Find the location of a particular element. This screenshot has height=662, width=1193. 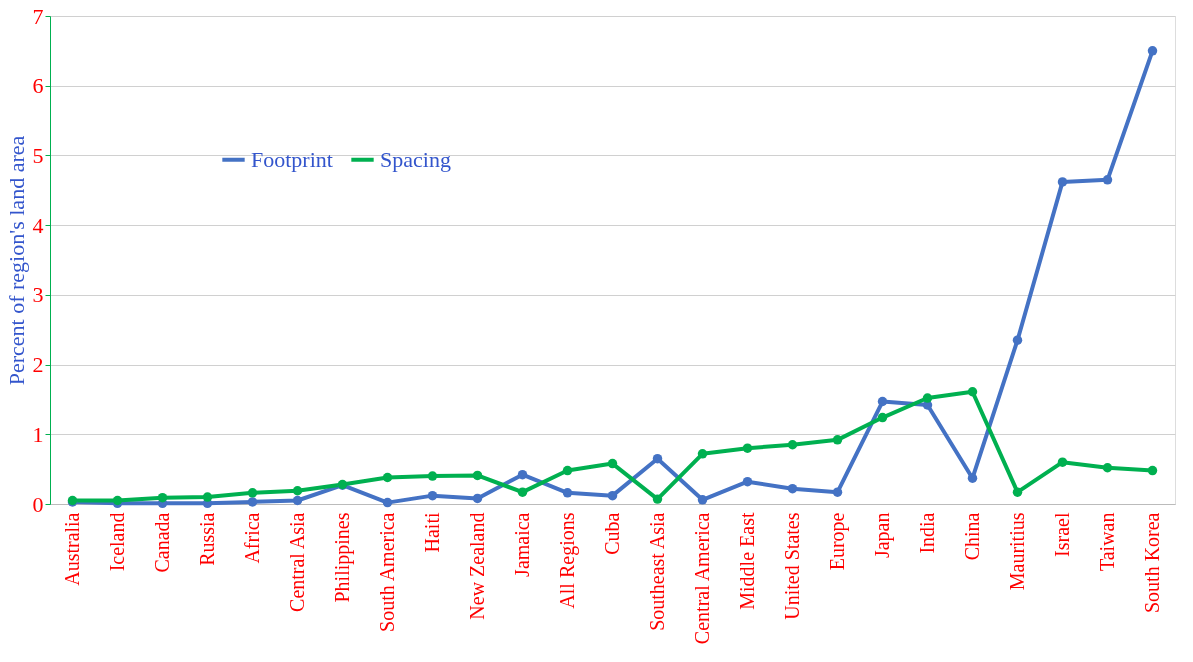

x-tick-label: Jamaica is located at coordinates (522, 544).